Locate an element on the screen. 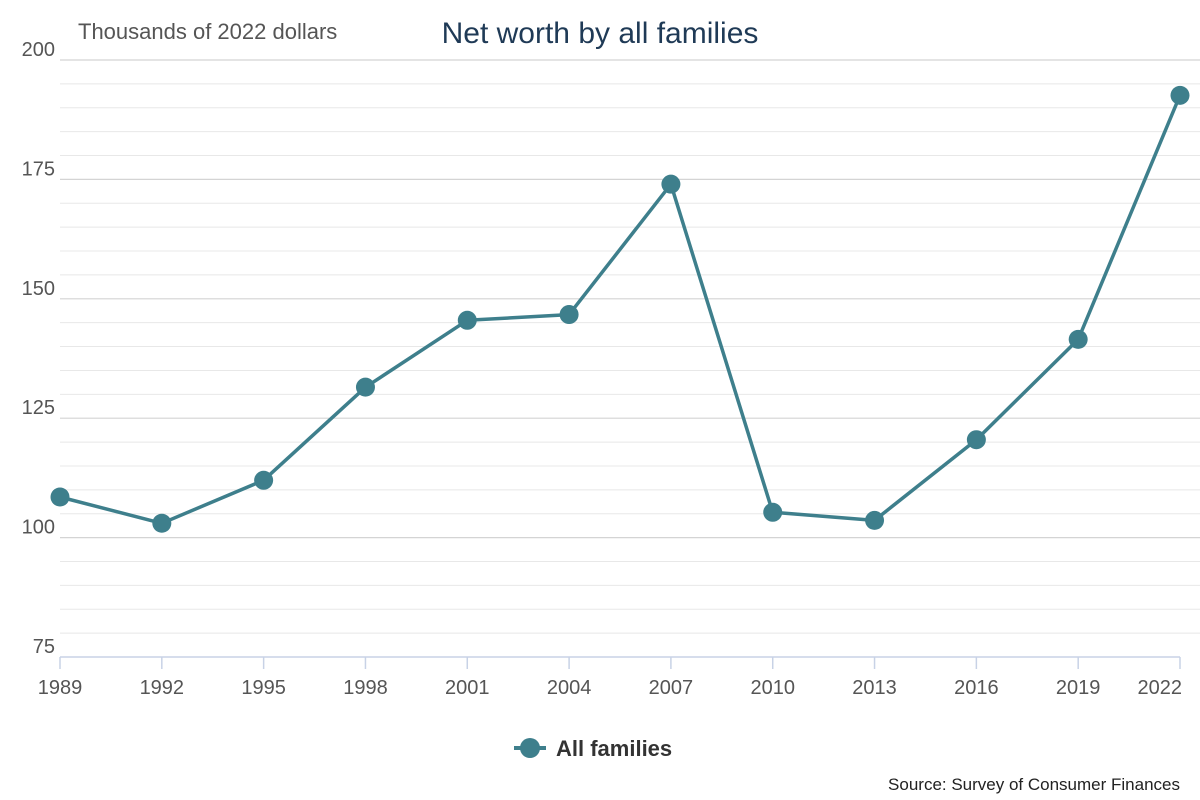  data-point-1995 is located at coordinates (264, 480).